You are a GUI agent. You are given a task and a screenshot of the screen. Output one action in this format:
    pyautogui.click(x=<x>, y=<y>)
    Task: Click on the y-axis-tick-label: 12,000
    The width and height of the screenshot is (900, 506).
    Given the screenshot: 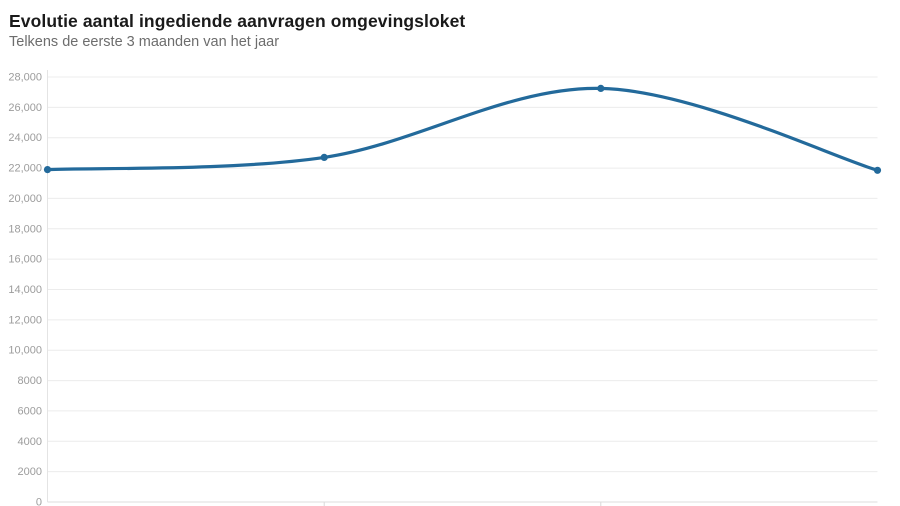 What is the action you would take?
    pyautogui.click(x=25, y=320)
    